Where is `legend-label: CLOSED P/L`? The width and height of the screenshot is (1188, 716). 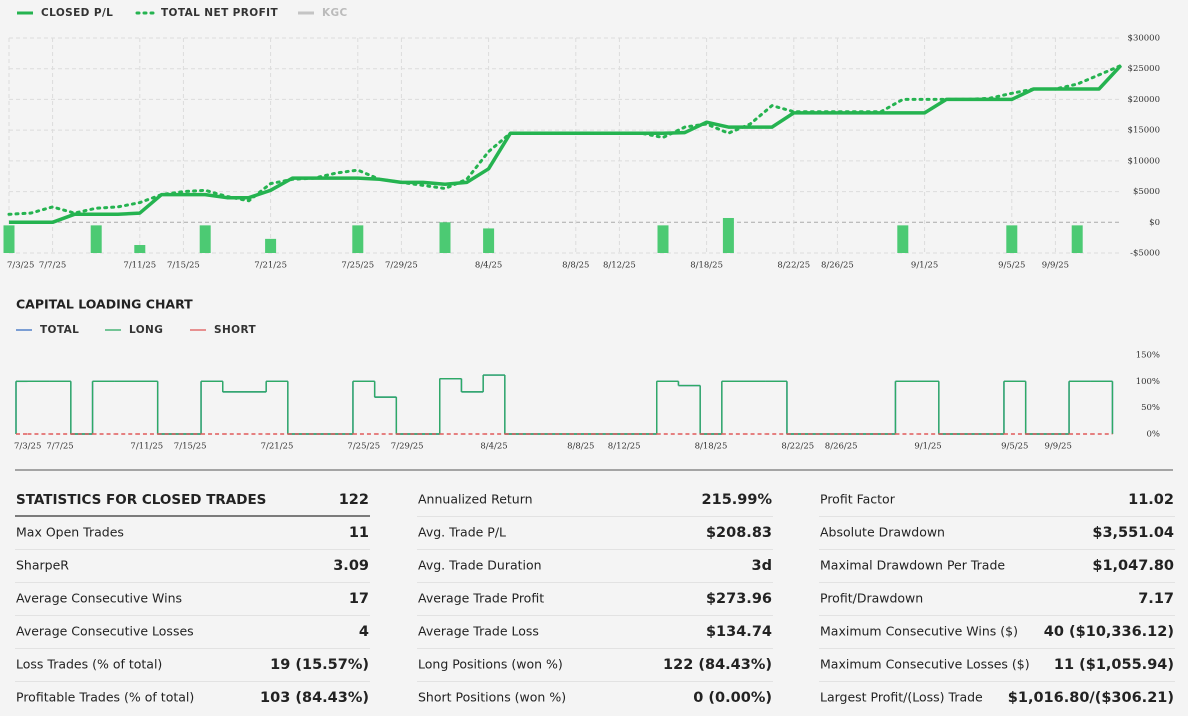 legend-label: CLOSED P/L is located at coordinates (77, 13).